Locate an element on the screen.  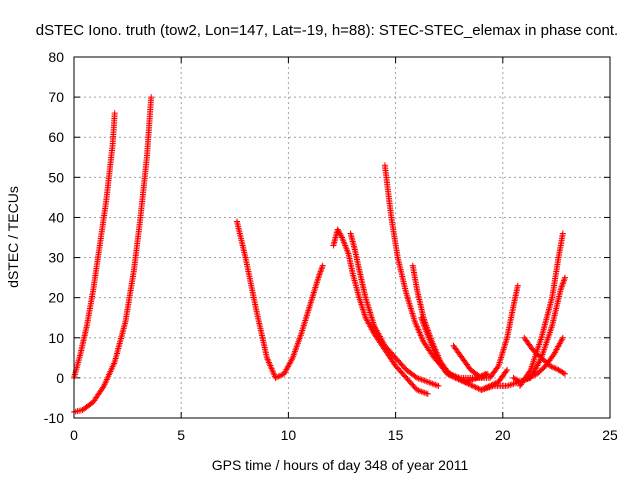
x-tick-label: 15 is located at coordinates (396, 435).